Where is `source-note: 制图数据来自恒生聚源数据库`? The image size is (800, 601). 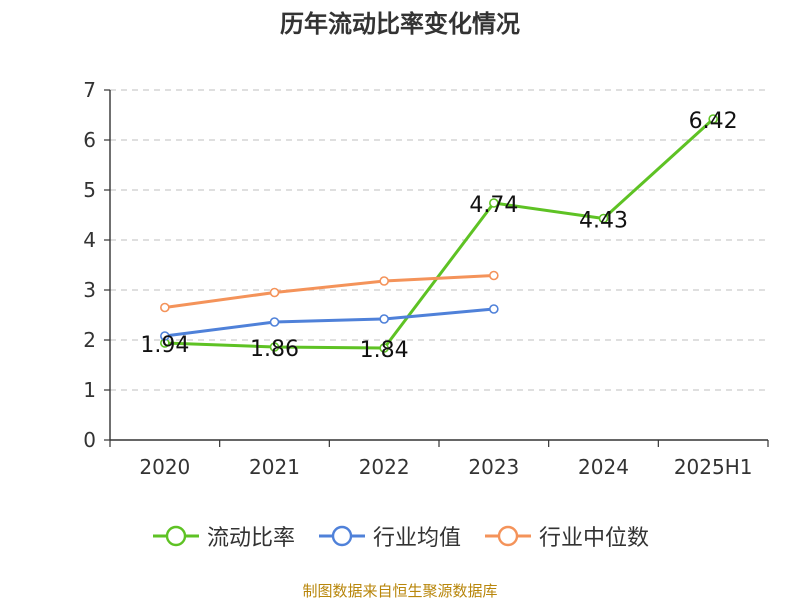 source-note: 制图数据来自恒生聚源数据库 is located at coordinates (400, 591).